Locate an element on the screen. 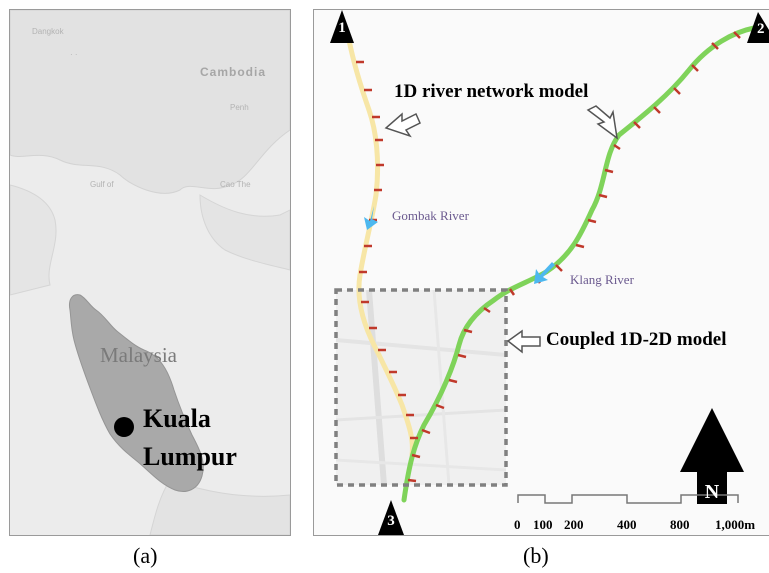  kuala-lumpur-dot is located at coordinates (124, 427).